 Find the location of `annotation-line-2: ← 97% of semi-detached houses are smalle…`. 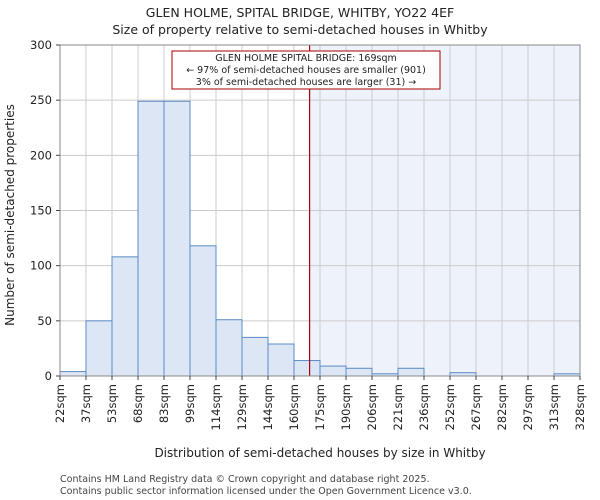

annotation-line-2: ← 97% of semi-detached houses are smalle… is located at coordinates (306, 70).